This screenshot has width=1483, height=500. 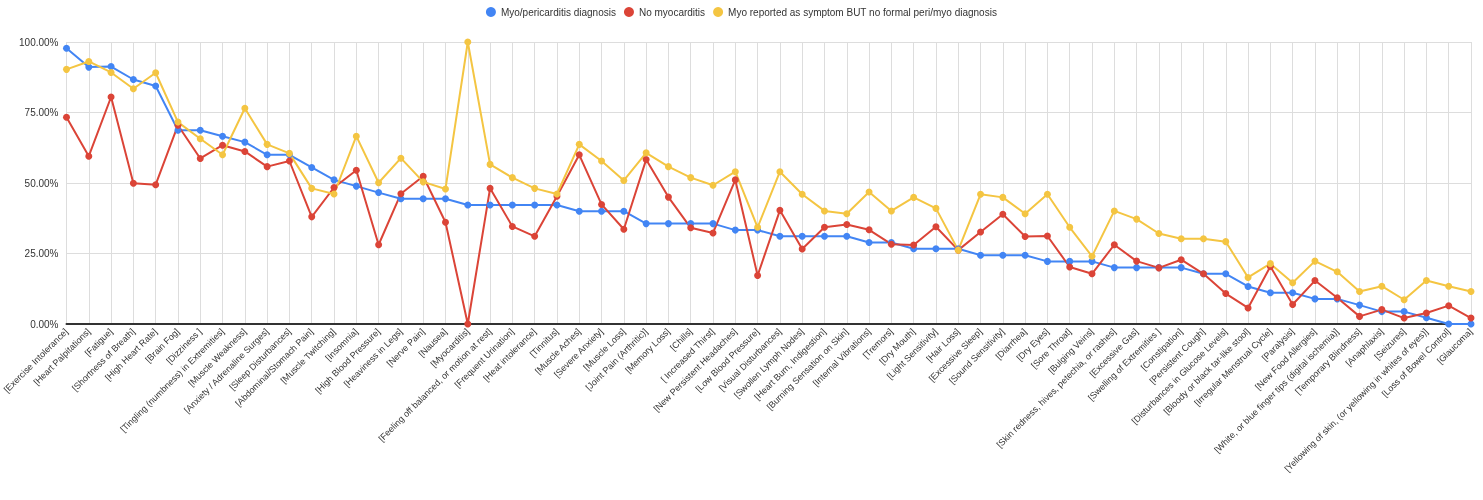 What do you see at coordinates (41, 112) in the screenshot?
I see `y-tick-label: 75.00%` at bounding box center [41, 112].